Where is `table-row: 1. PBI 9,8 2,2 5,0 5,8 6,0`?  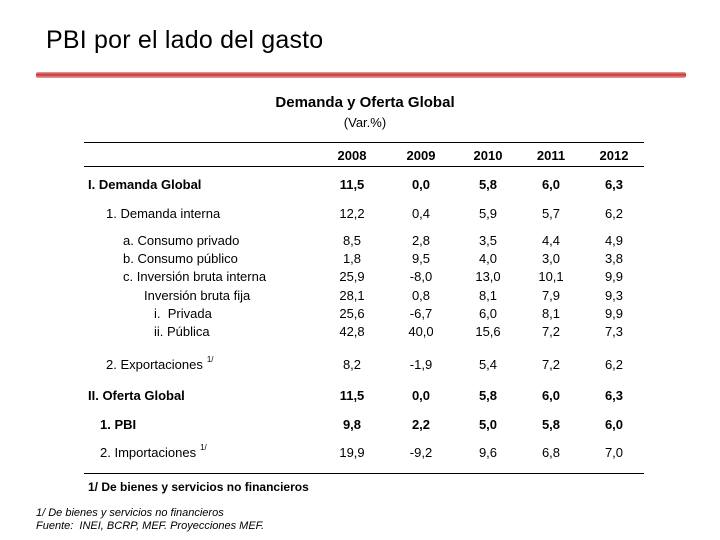 table-row: 1. PBI 9,8 2,2 5,0 5,8 6,0 is located at coordinates (364, 426).